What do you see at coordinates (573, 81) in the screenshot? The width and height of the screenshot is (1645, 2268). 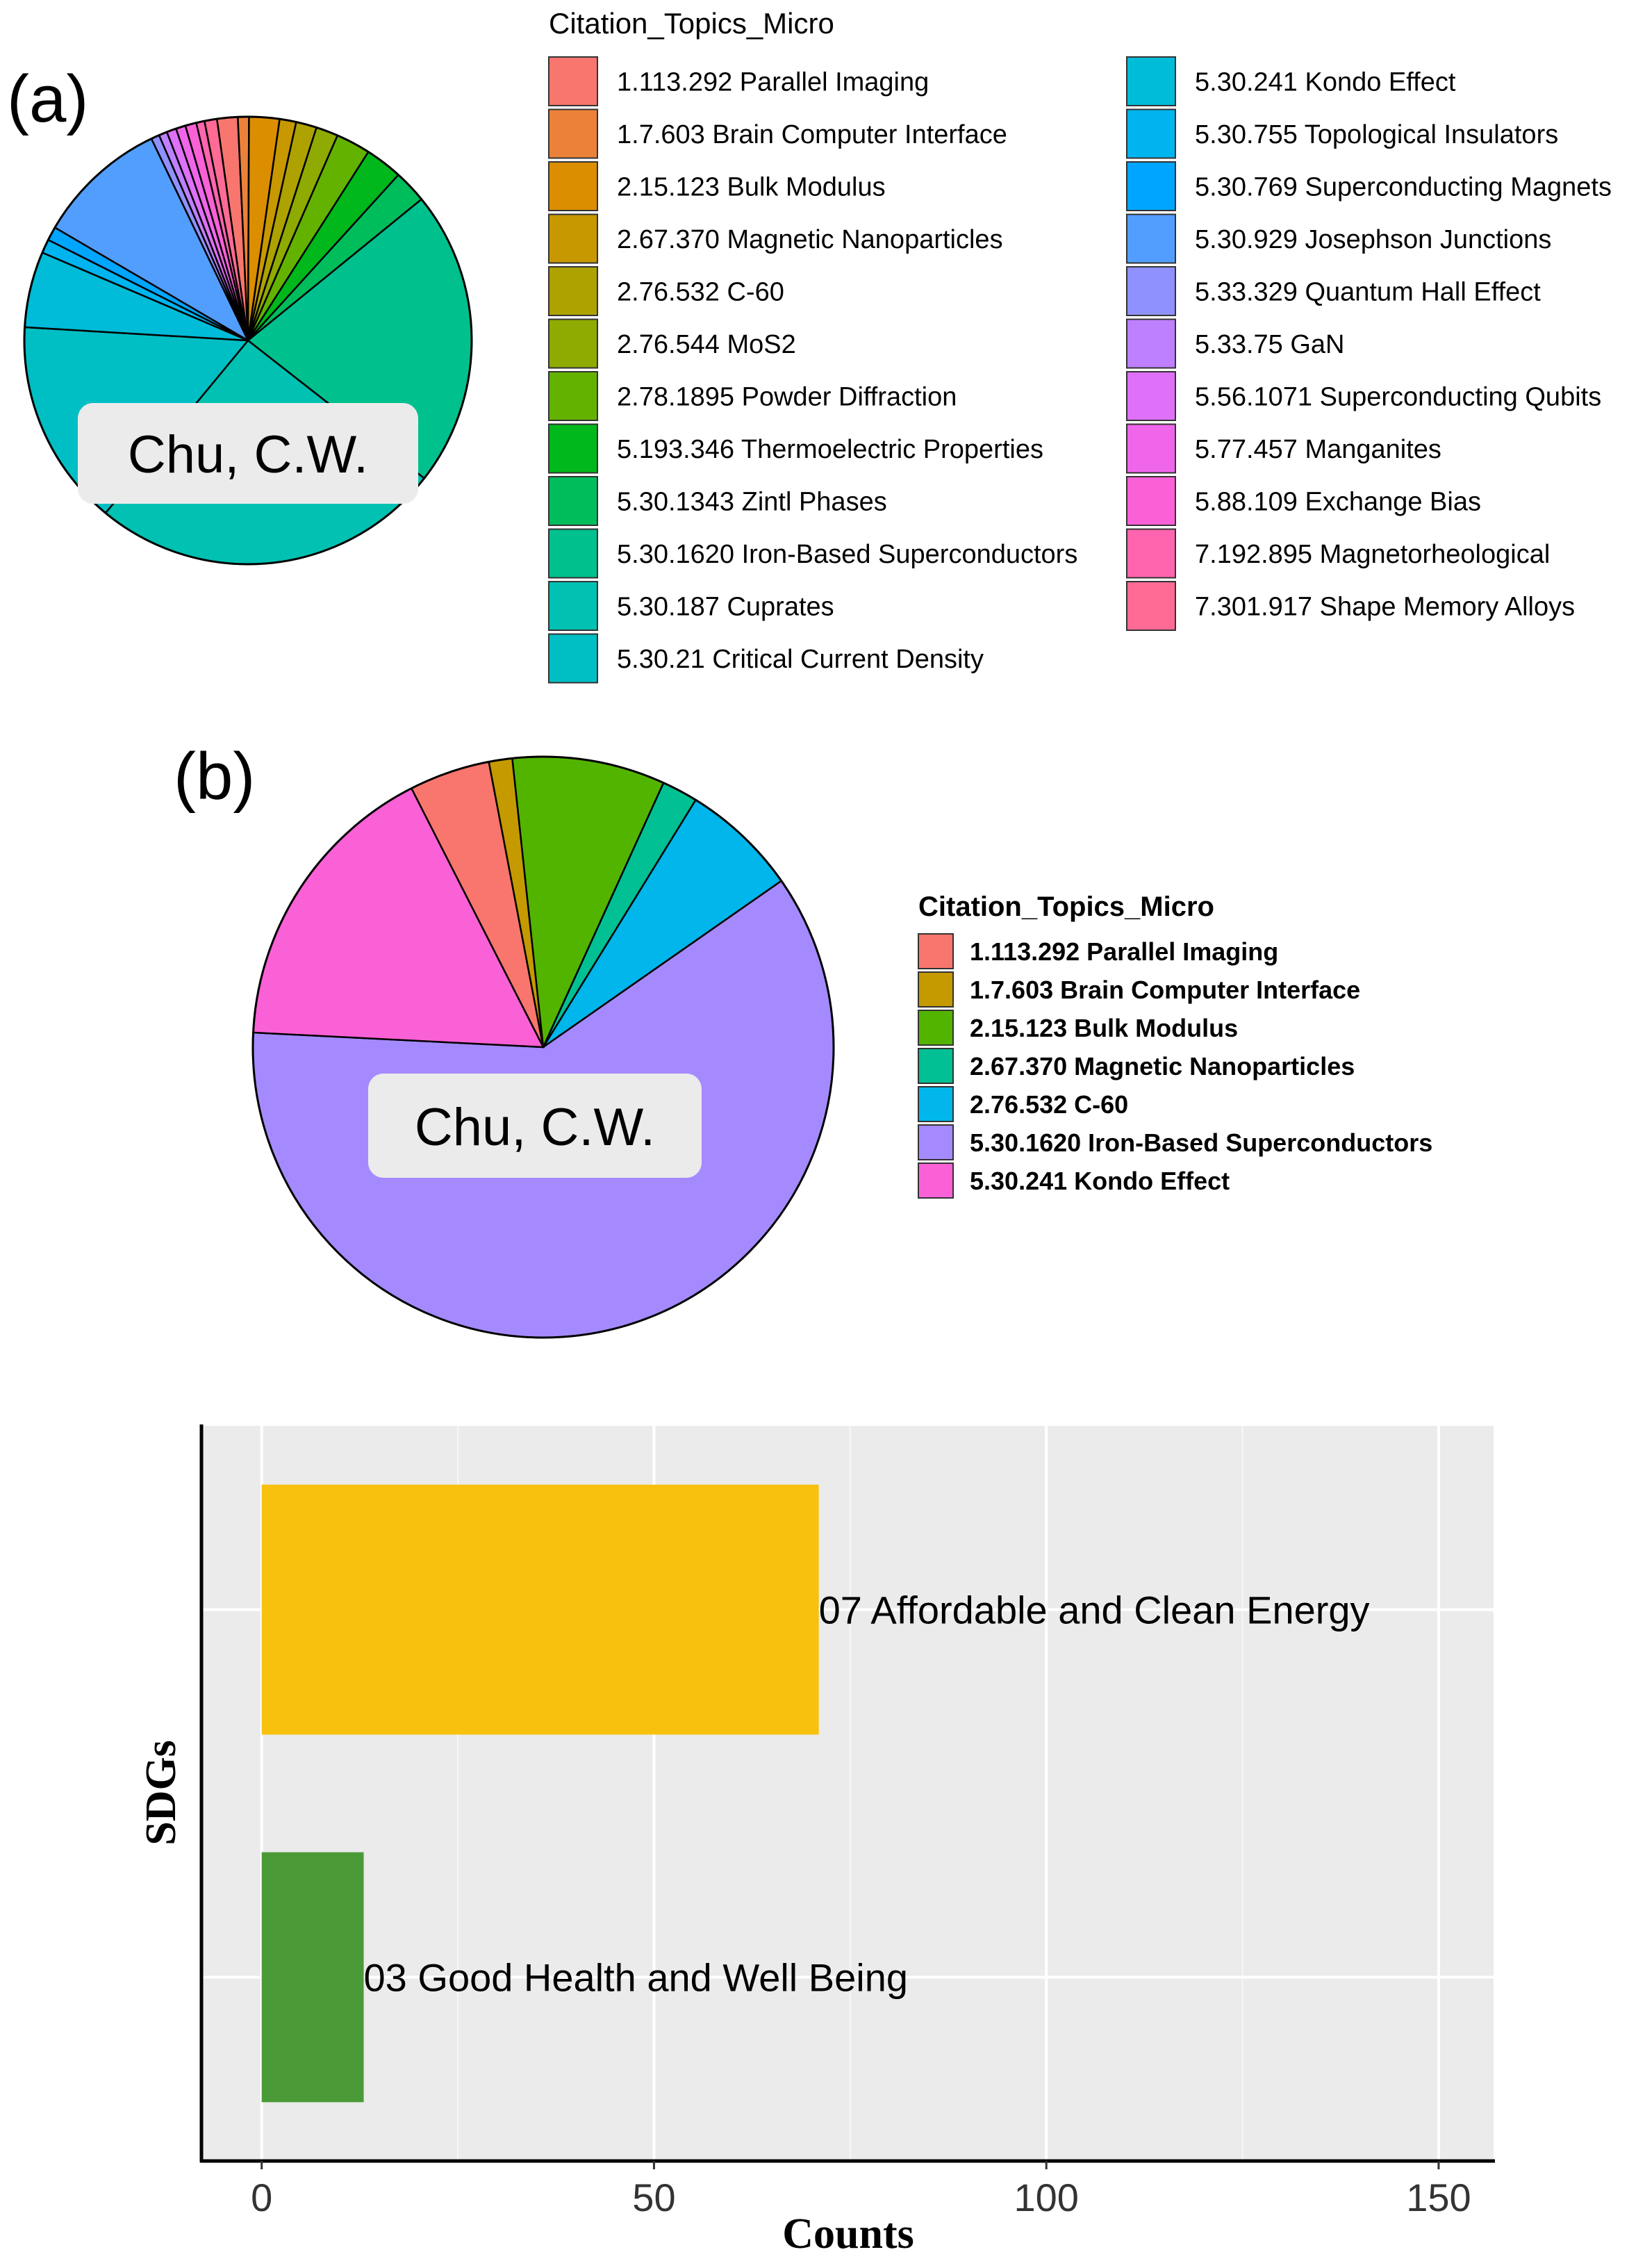 I see `legend-a-key-1-113-292-parallel-imaging` at bounding box center [573, 81].